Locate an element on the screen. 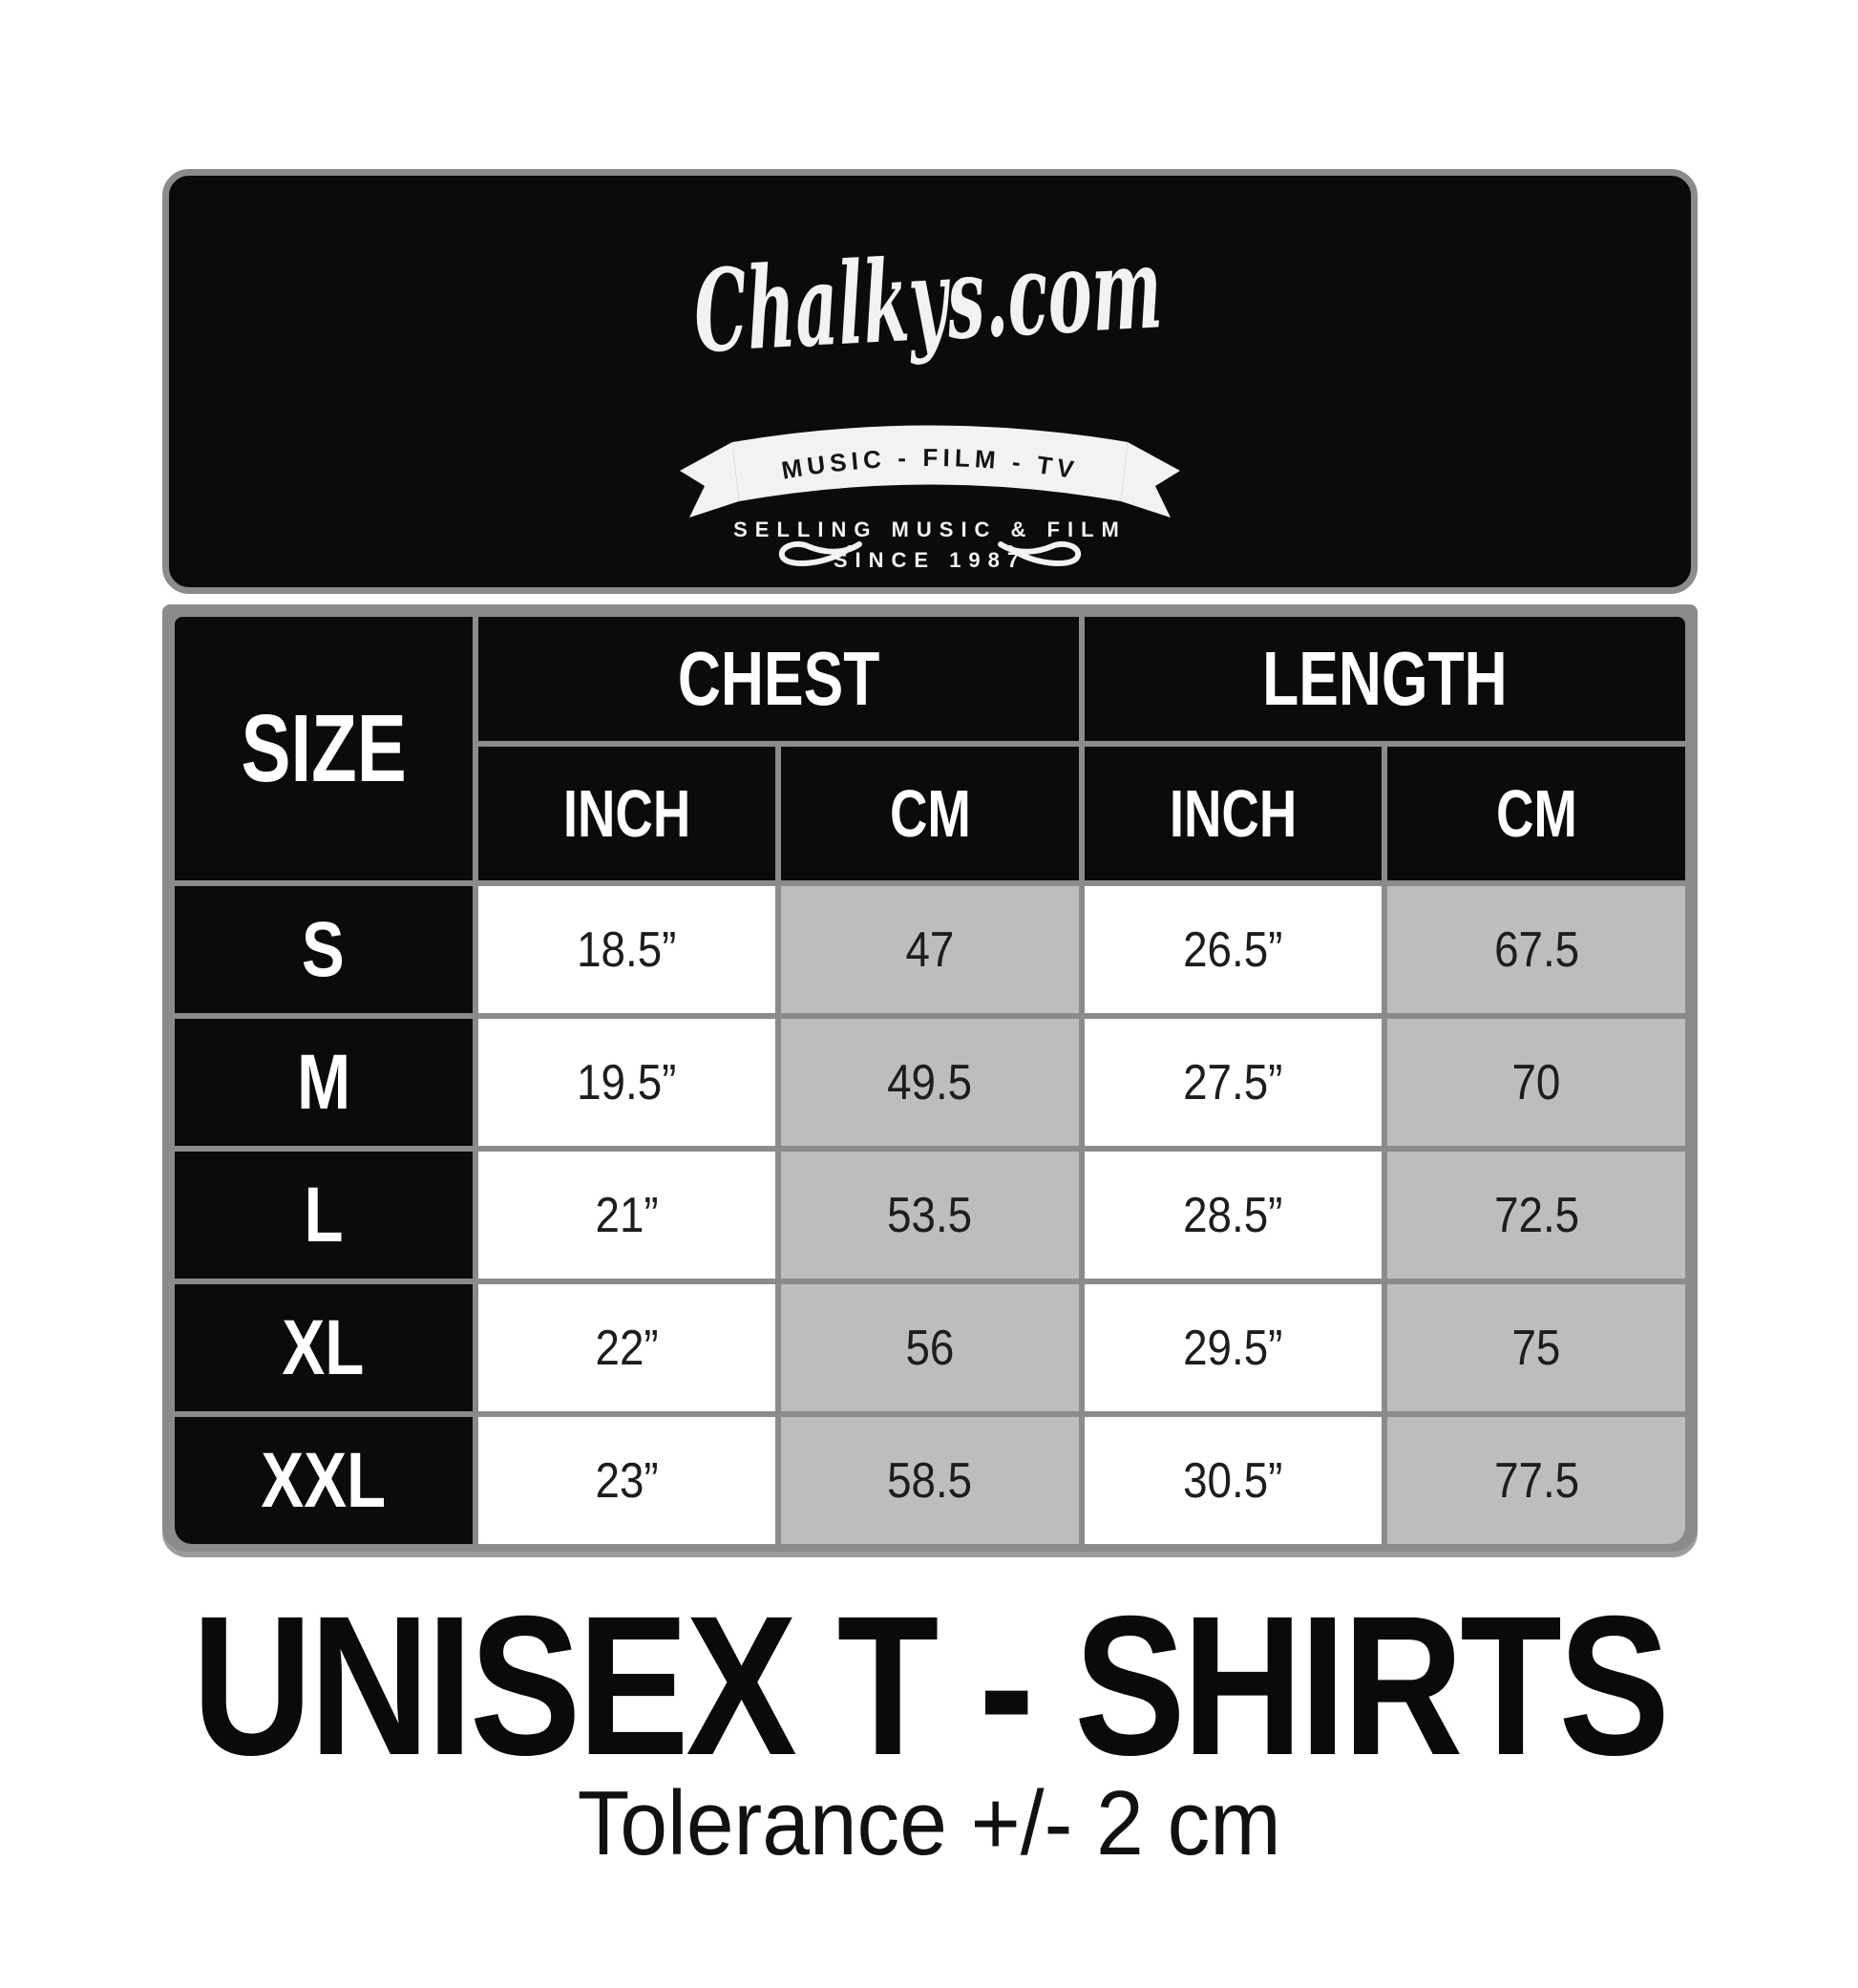 This screenshot has height=1988, width=1858. chest-cm-value: 47 is located at coordinates (930, 950).